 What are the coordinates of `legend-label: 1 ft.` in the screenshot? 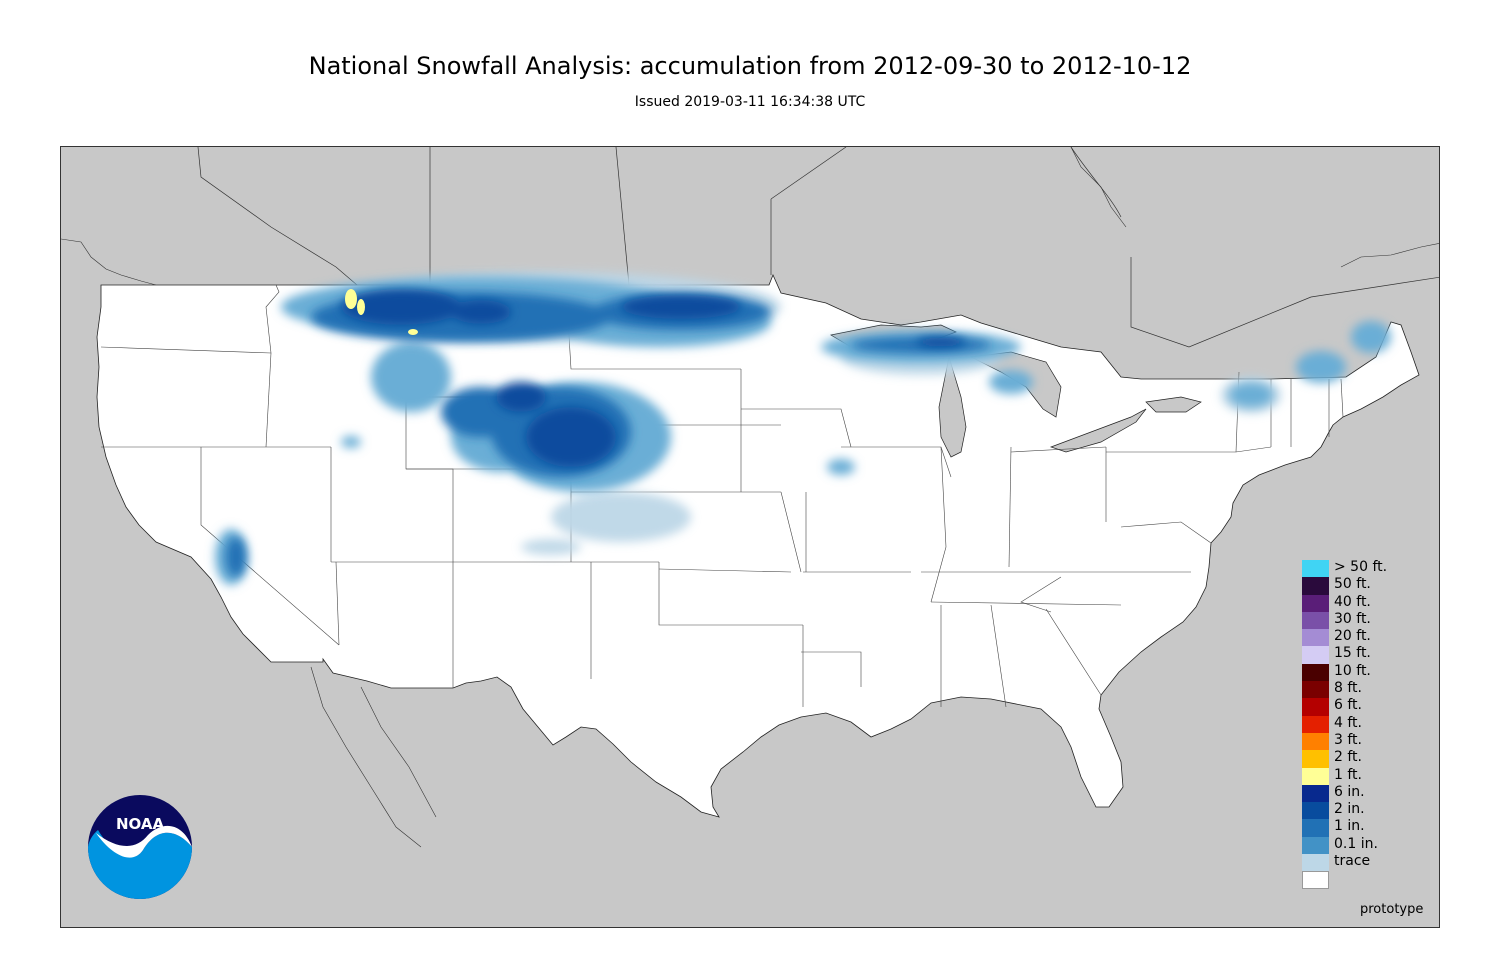 It's located at (1348, 774).